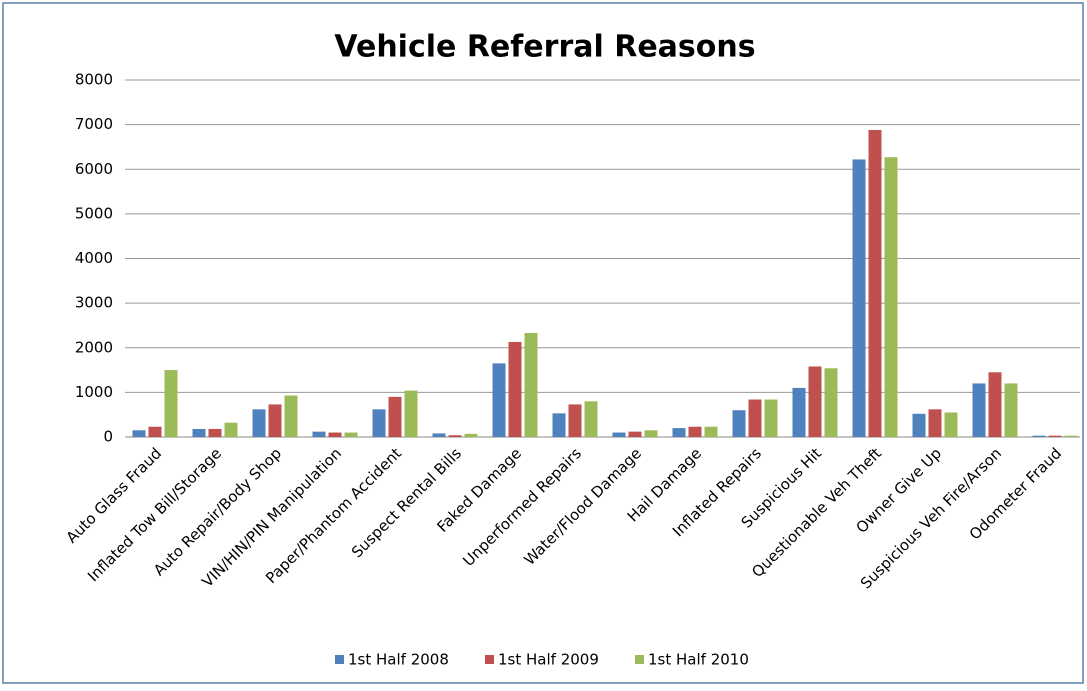 This screenshot has width=1087, height=691. I want to click on y-tick-label: 2000, so click(94, 347).